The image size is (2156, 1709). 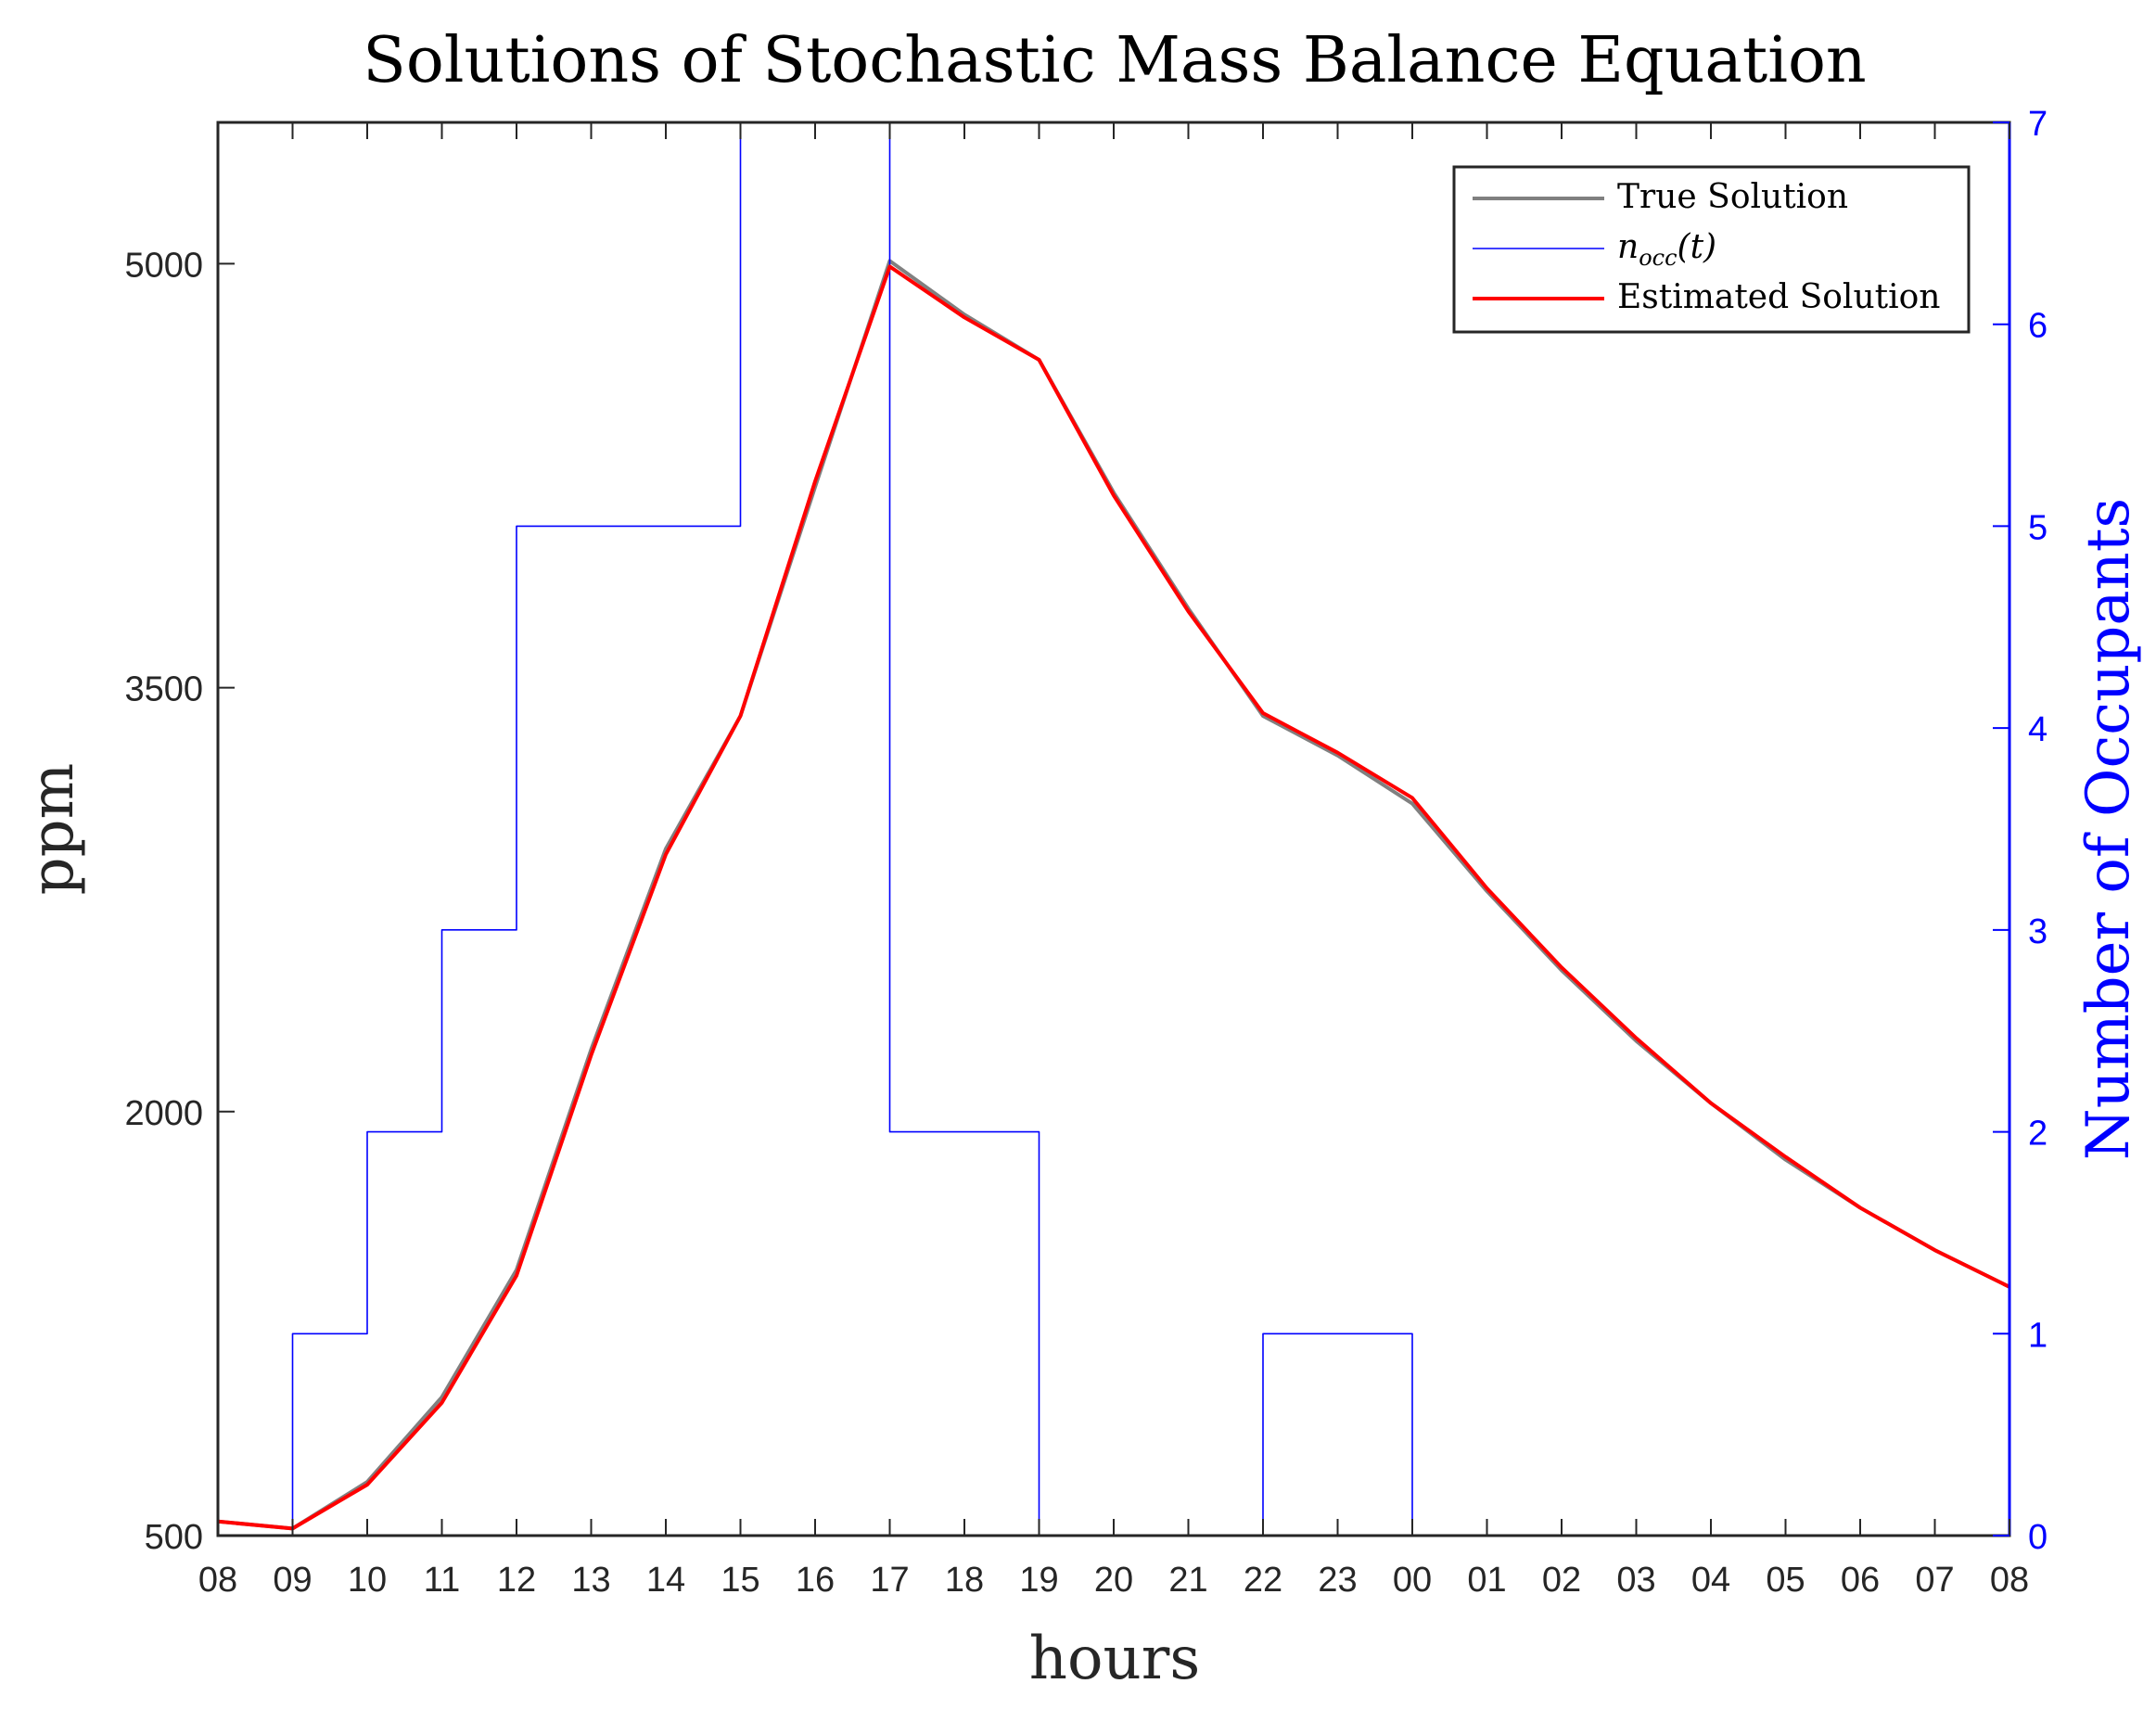 I want to click on y-axis-label: ppm, so click(x=53, y=829).